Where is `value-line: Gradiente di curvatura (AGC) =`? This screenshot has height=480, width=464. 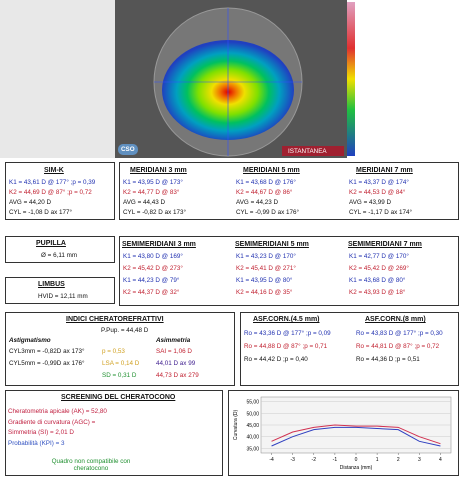 value-line: Gradiente di curvatura (AGC) = is located at coordinates (52, 422).